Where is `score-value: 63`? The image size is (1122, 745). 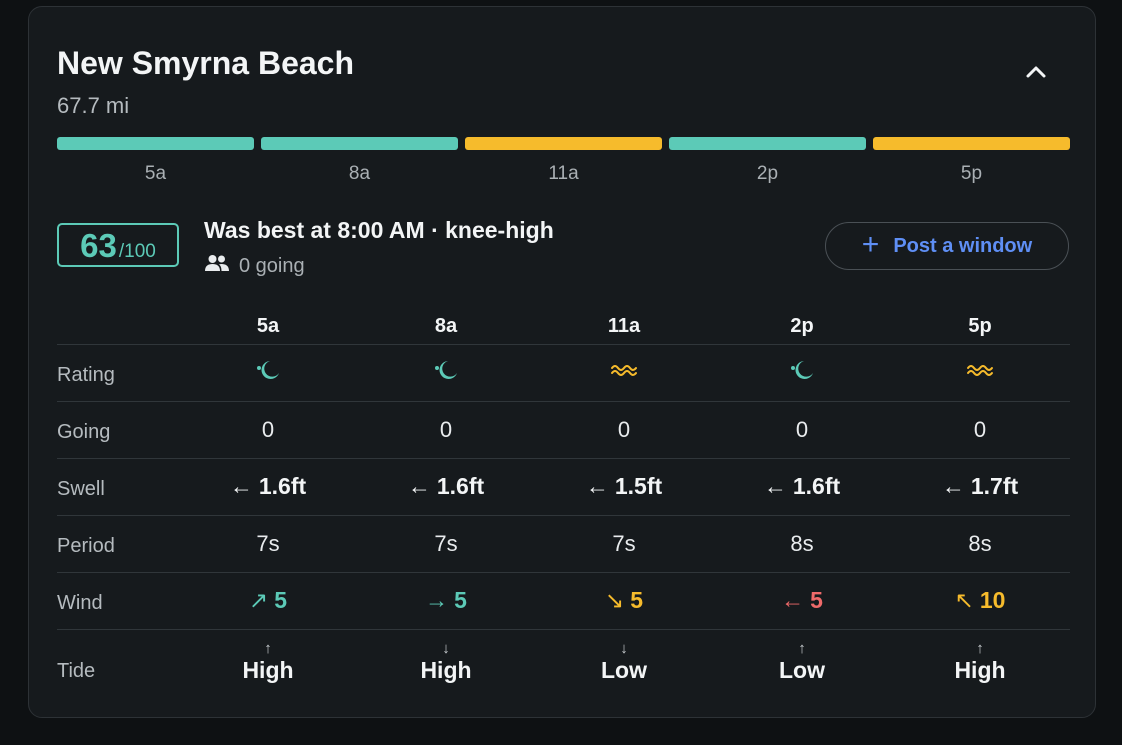
score-value: 63 is located at coordinates (98, 245).